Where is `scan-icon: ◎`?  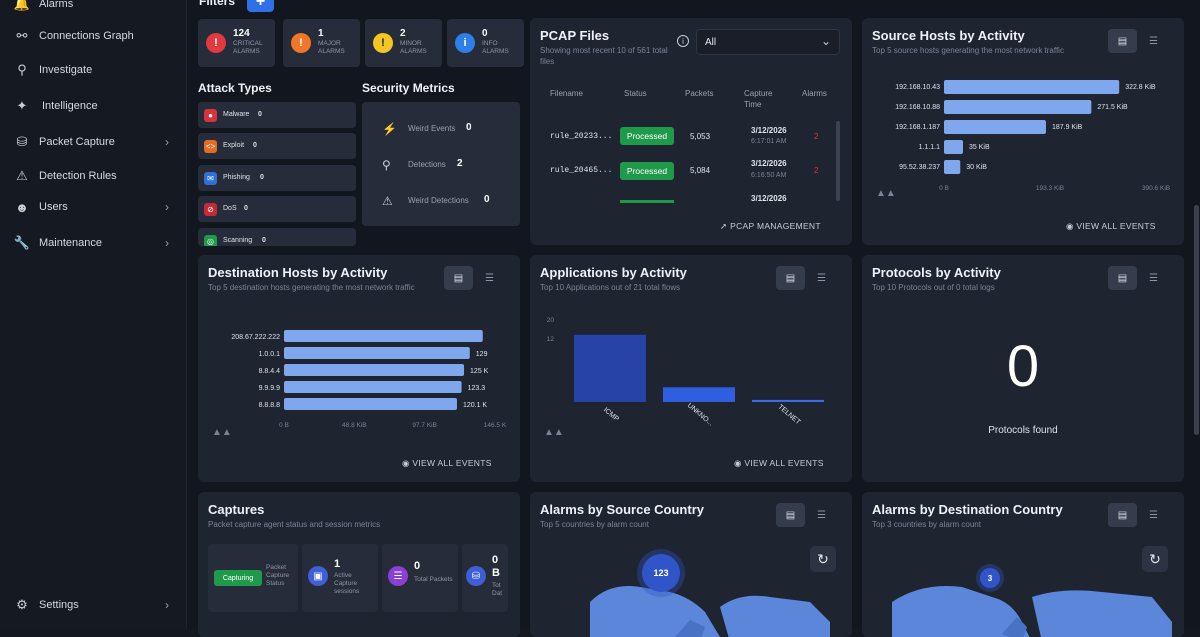 scan-icon: ◎ is located at coordinates (210, 240).